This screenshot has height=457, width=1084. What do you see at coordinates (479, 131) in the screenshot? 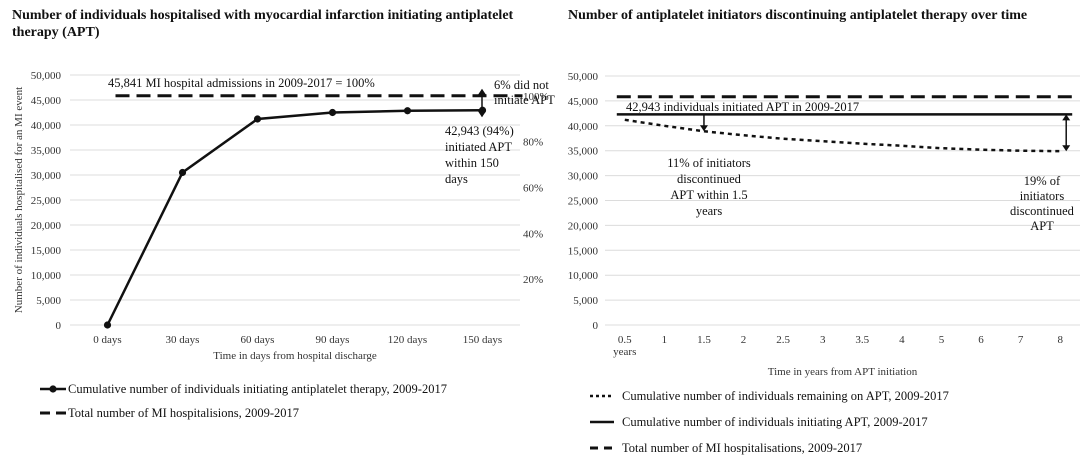
I see `annotation-initiated: 42,943 (94%)` at bounding box center [479, 131].